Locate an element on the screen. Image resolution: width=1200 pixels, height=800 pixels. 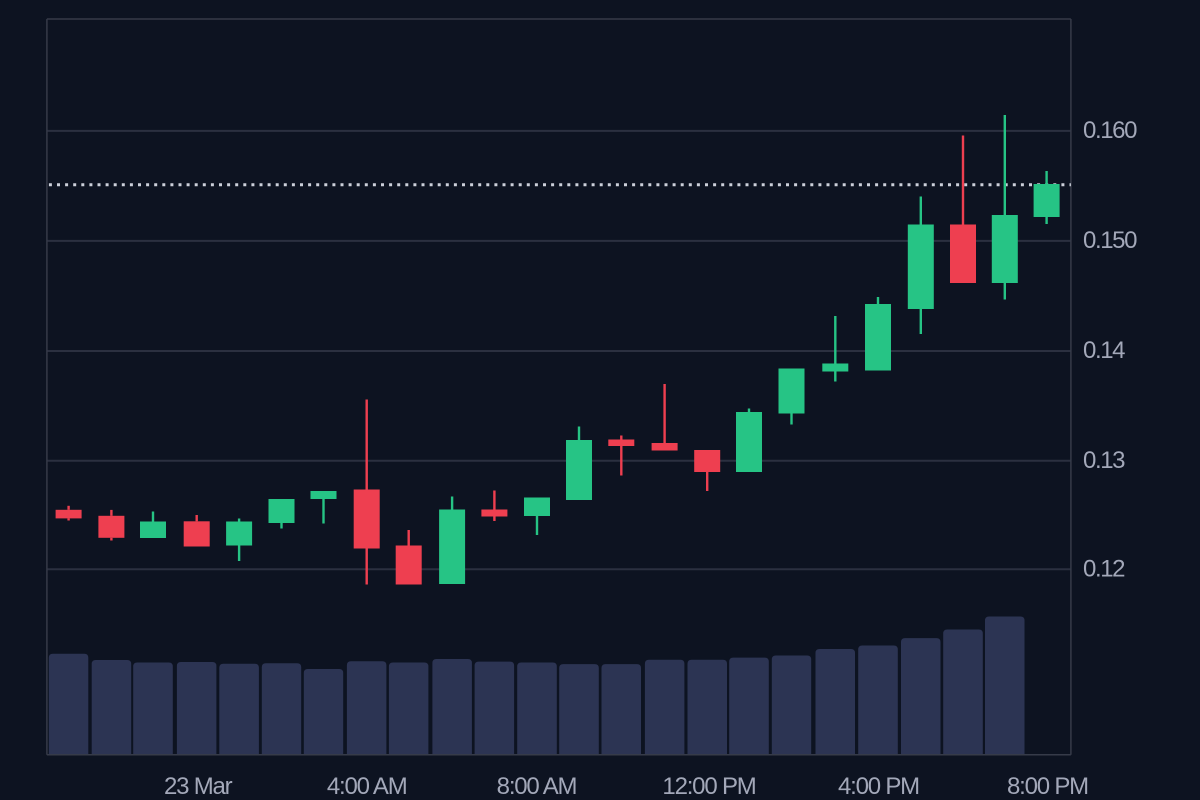
svg-text: 4:00 PM is located at coordinates (878, 786).